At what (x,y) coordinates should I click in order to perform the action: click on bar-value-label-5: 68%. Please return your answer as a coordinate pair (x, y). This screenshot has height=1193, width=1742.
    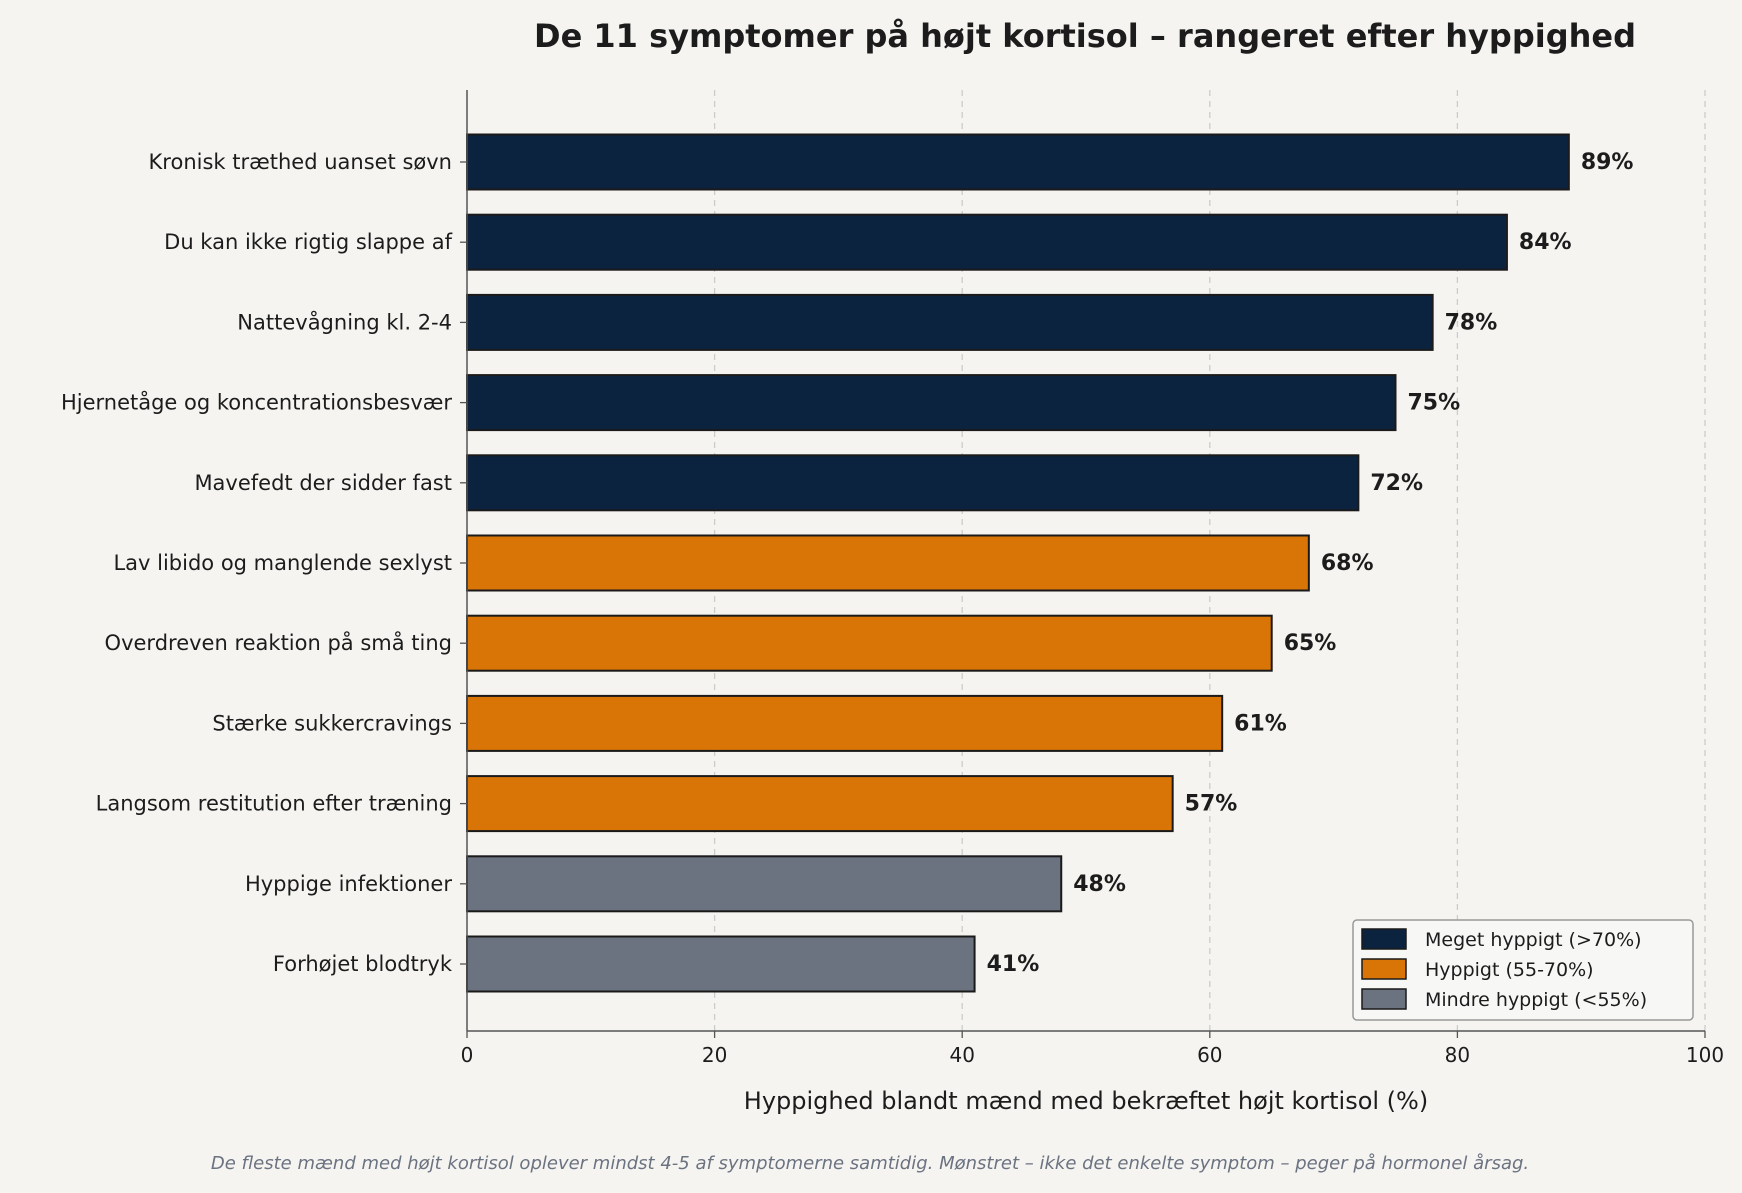
    Looking at the image, I should click on (1347, 563).